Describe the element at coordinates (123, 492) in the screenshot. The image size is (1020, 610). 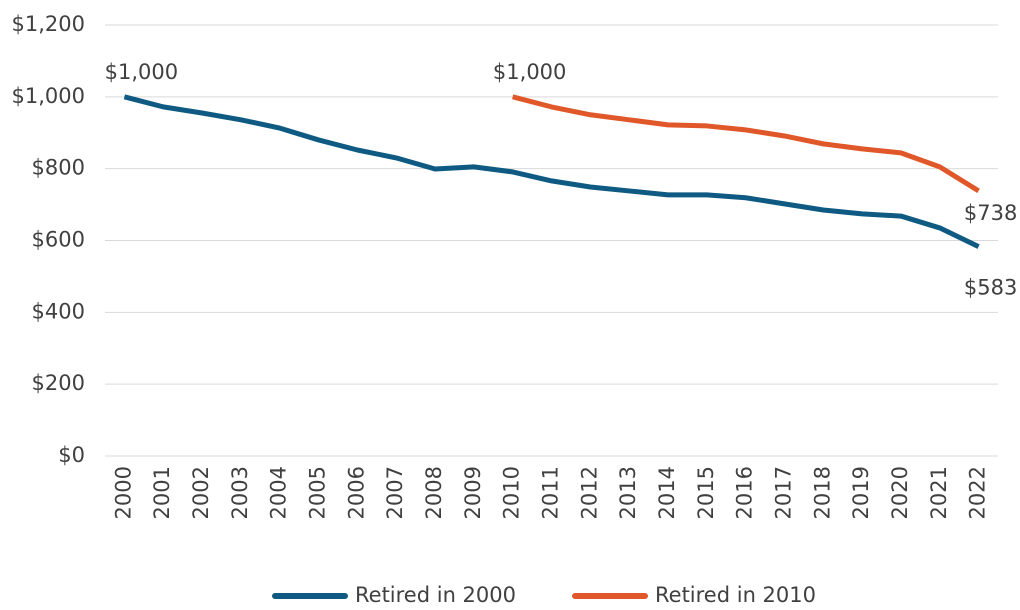
I see `x-tick-label: 2000` at that location.